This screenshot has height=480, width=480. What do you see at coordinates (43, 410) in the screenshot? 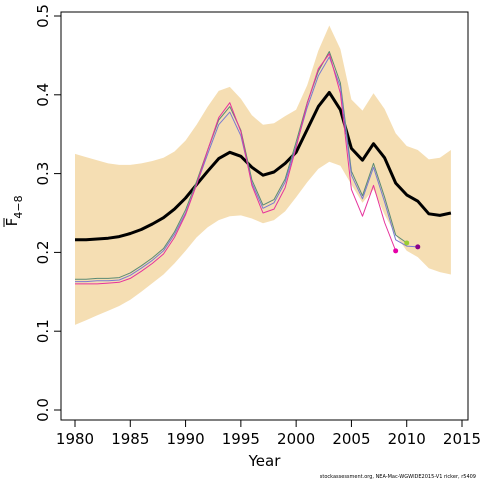
I see `y-tick-label-0: 0.0` at bounding box center [43, 410].